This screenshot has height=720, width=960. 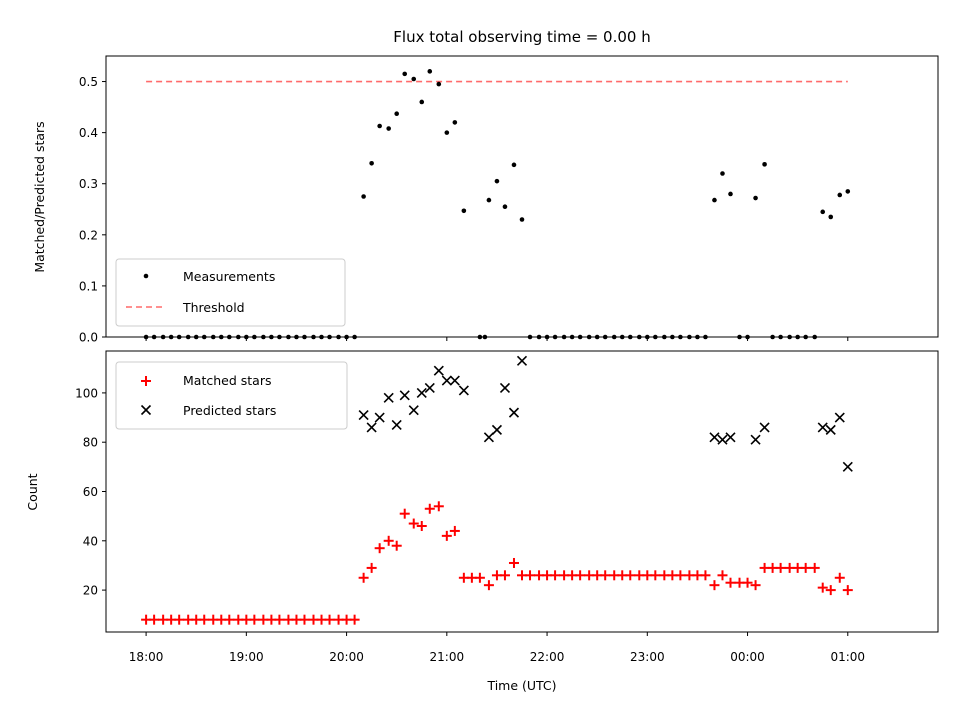 What do you see at coordinates (246, 657) in the screenshot?
I see `bottom-xtick-label: 19:00` at bounding box center [246, 657].